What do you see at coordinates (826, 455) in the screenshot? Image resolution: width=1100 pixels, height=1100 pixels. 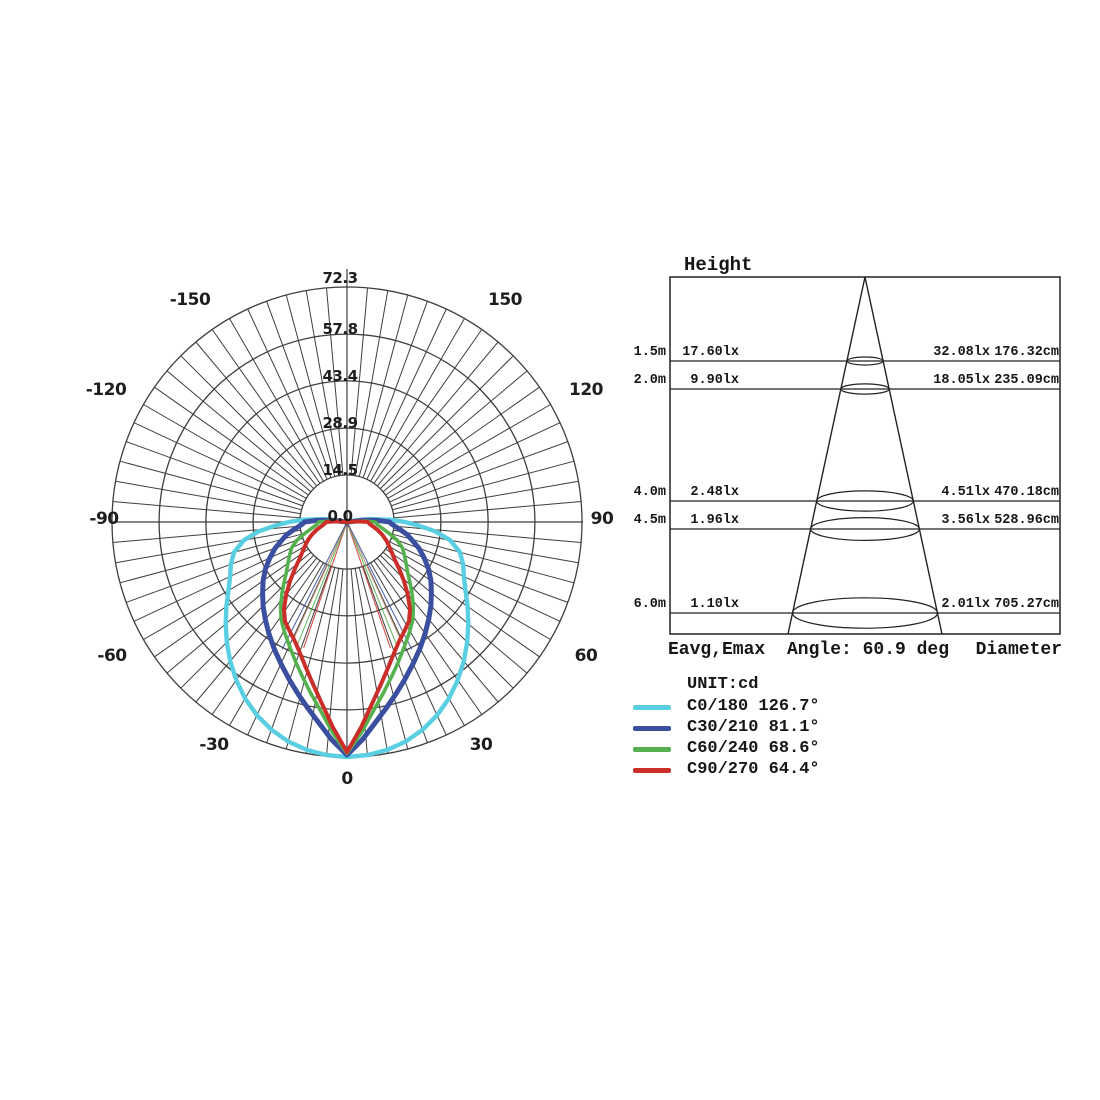 I see `cone-left-leg` at bounding box center [826, 455].